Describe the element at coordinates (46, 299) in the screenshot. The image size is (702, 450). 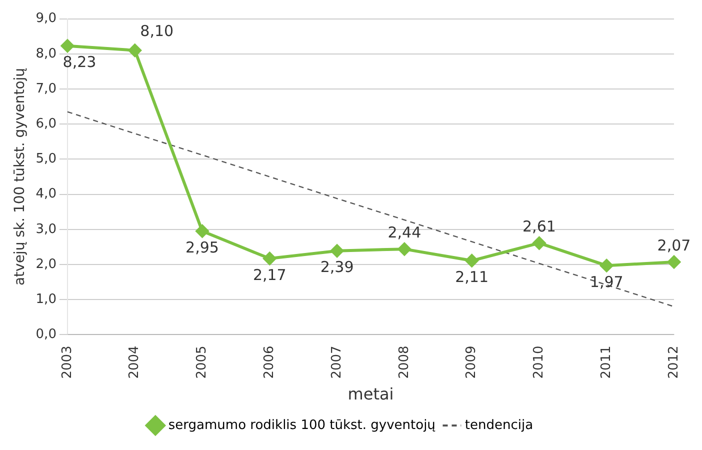
I see `y-tick-label: 1,0` at that location.